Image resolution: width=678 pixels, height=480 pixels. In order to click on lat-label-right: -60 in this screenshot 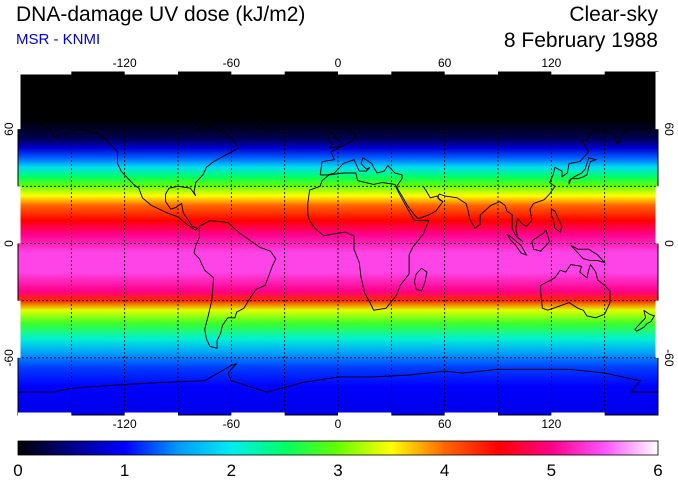, I will do `click(669, 358)`.